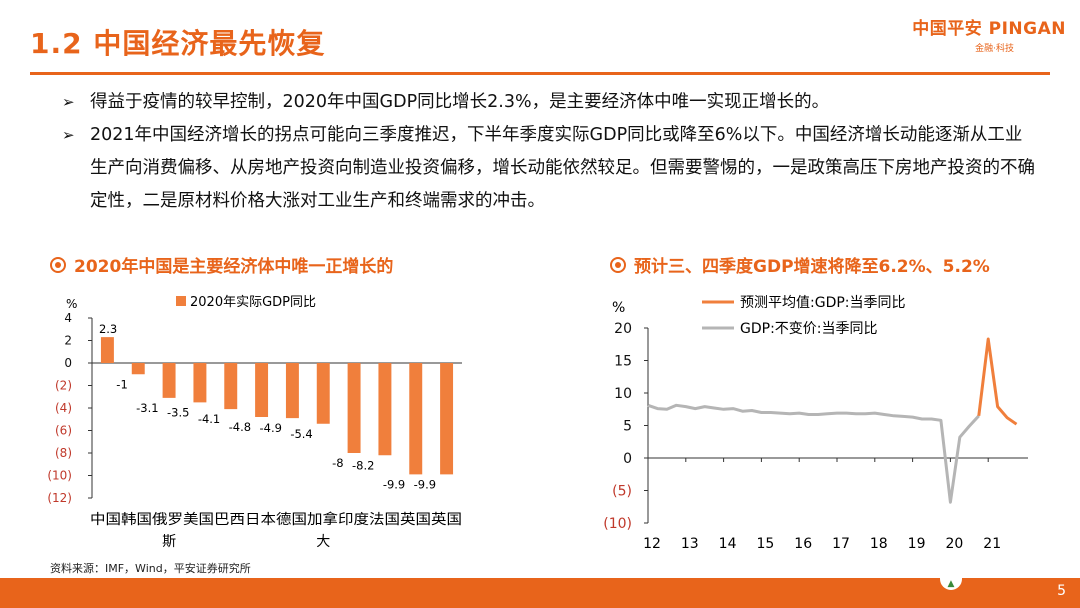  Describe the element at coordinates (181, 301) in the screenshot. I see `legend-swatch` at that location.